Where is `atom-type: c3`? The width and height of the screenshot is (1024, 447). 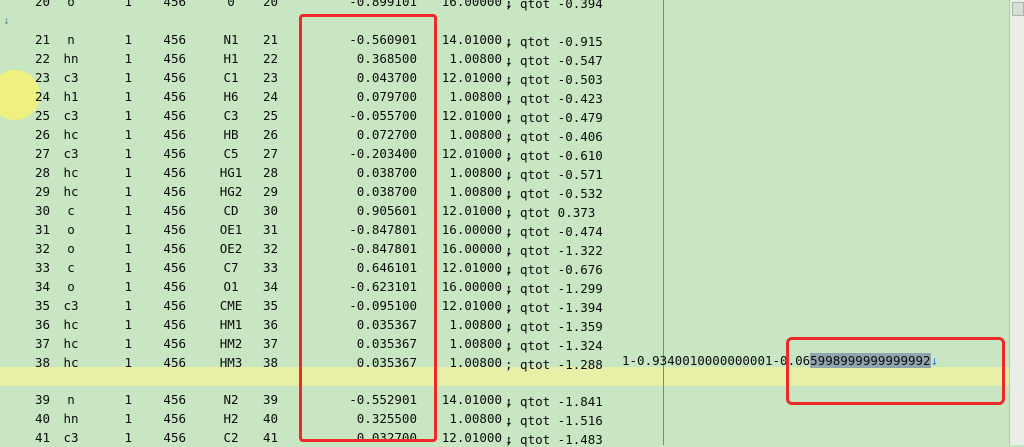 atom-type: c3 is located at coordinates (71, 77).